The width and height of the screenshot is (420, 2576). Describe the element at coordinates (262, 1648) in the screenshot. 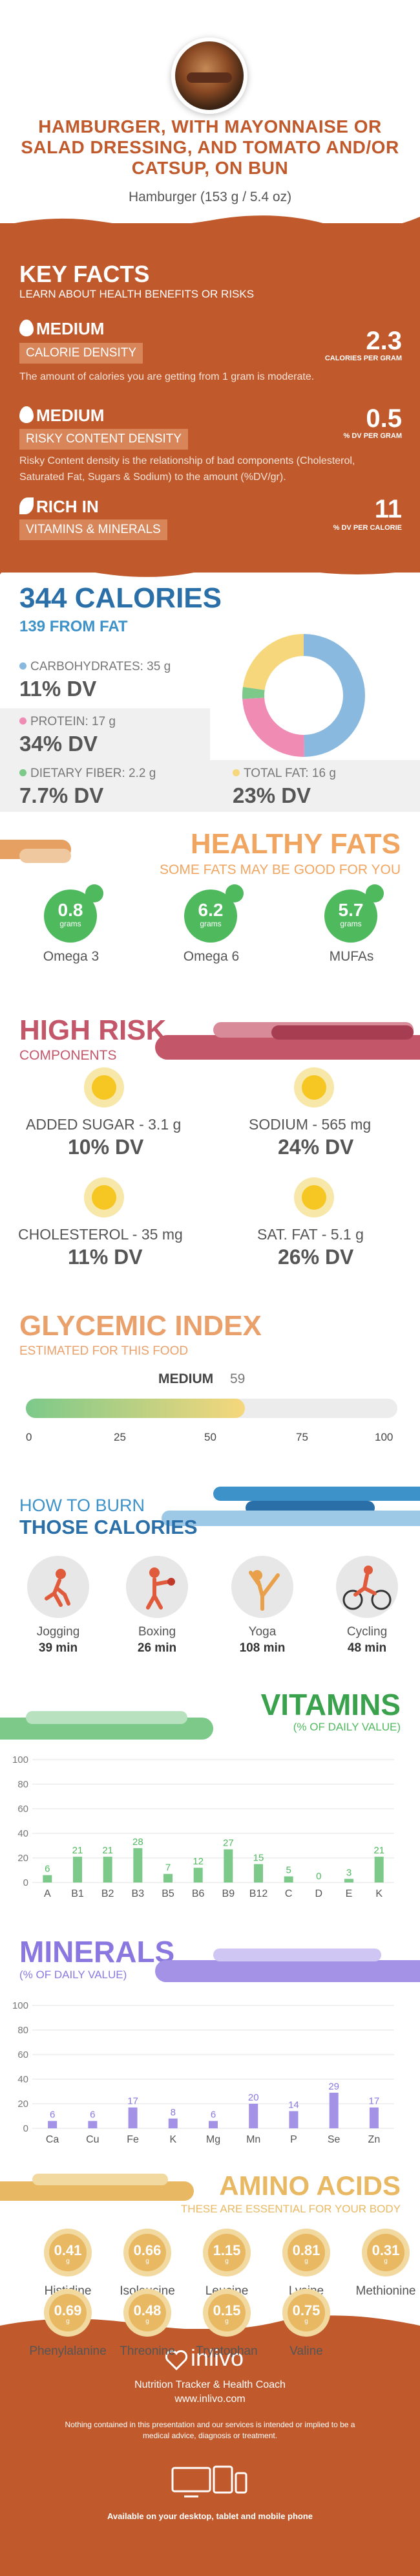

I see `yoga-min: 108 min` at that location.